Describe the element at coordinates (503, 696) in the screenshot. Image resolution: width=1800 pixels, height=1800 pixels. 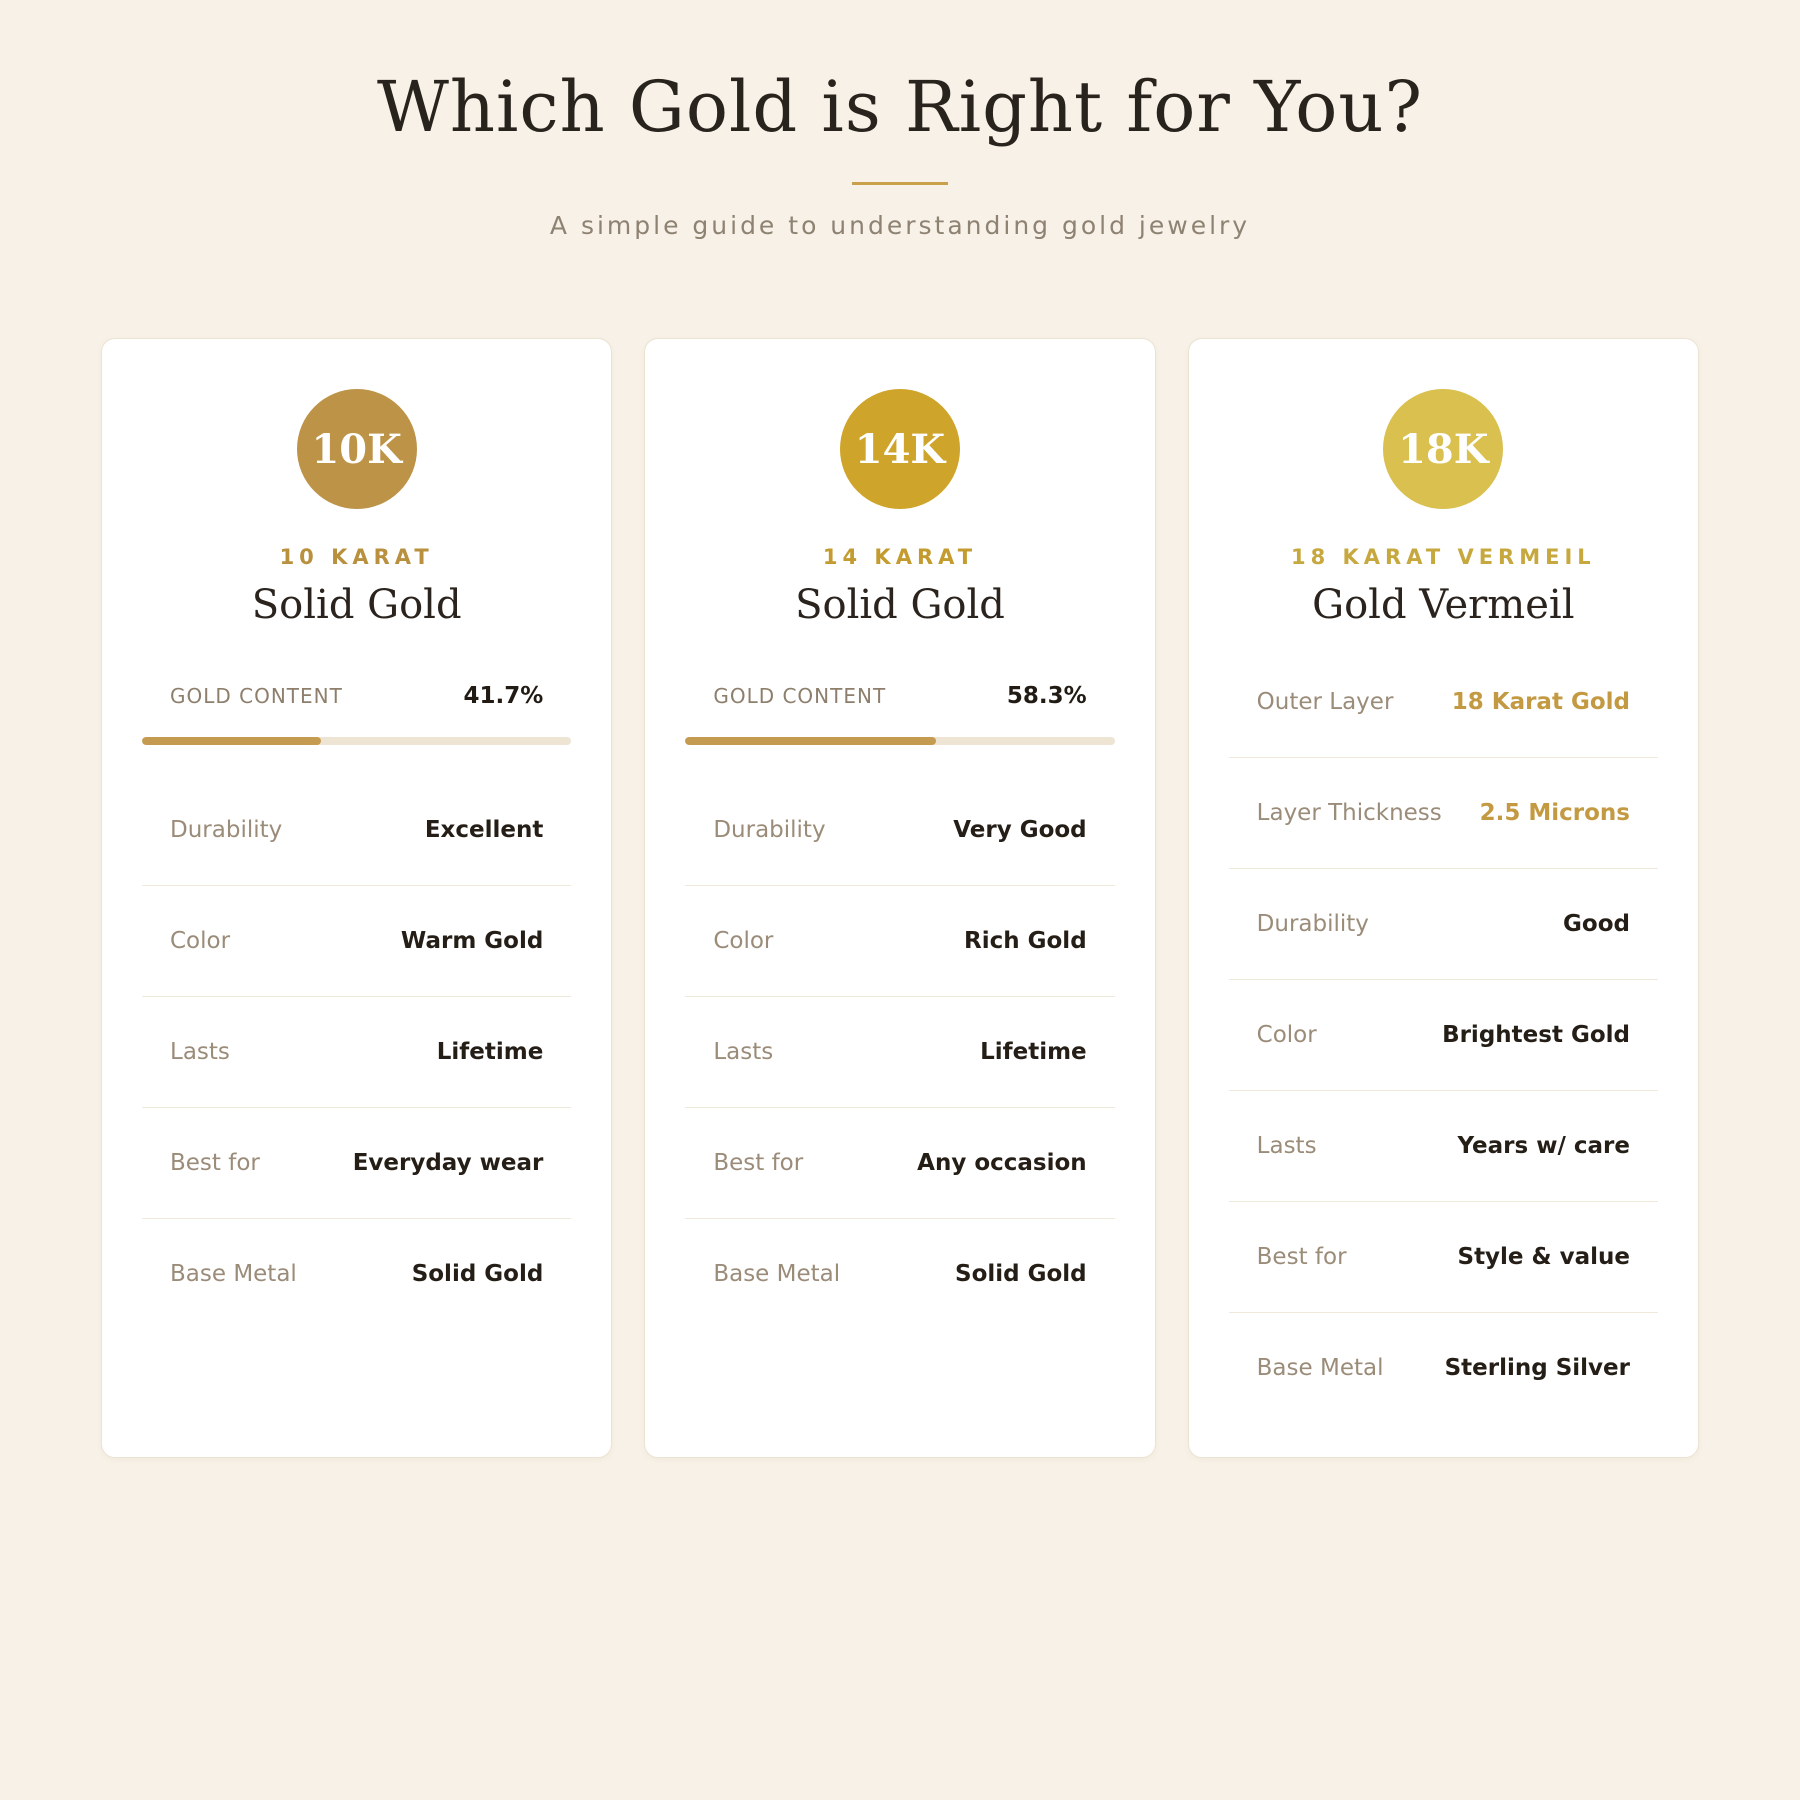
I see `gold-content-value: 41.7%` at that location.